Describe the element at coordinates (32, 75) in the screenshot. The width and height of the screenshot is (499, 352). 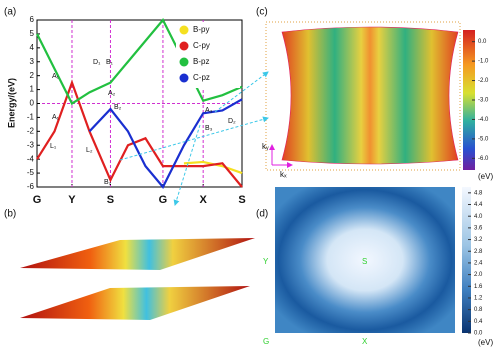
I see `y-tick-label: 2` at that location.